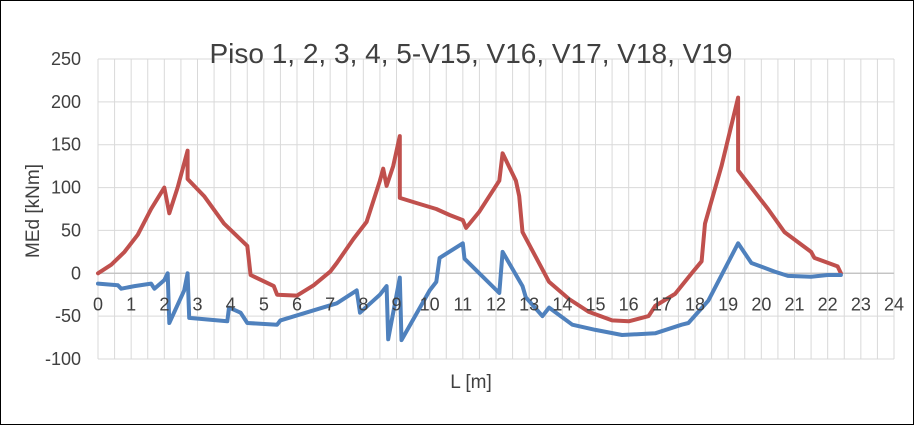 This screenshot has width=914, height=425. I want to click on x-tick-label: 1, so click(131, 304).